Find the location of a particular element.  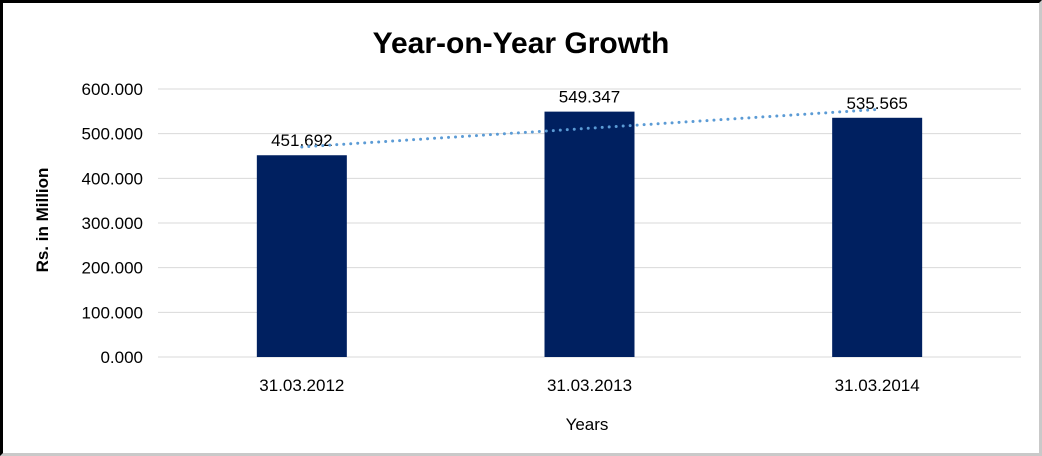

x-tick-label: 31.03.2014 is located at coordinates (877, 385).